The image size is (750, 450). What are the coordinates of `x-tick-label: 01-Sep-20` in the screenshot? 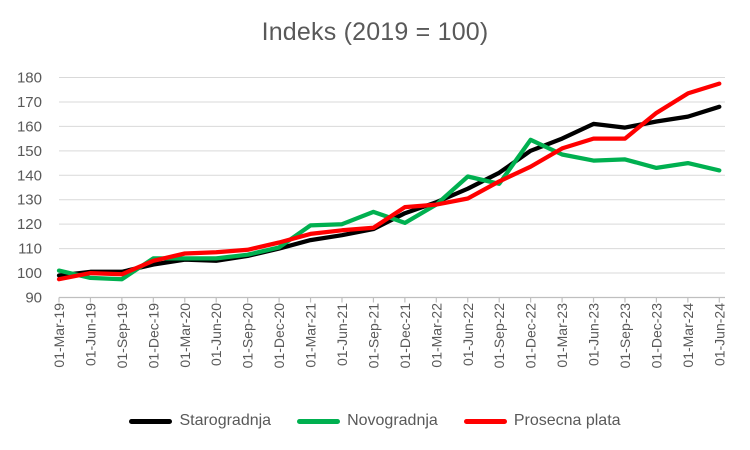 It's located at (248, 336).